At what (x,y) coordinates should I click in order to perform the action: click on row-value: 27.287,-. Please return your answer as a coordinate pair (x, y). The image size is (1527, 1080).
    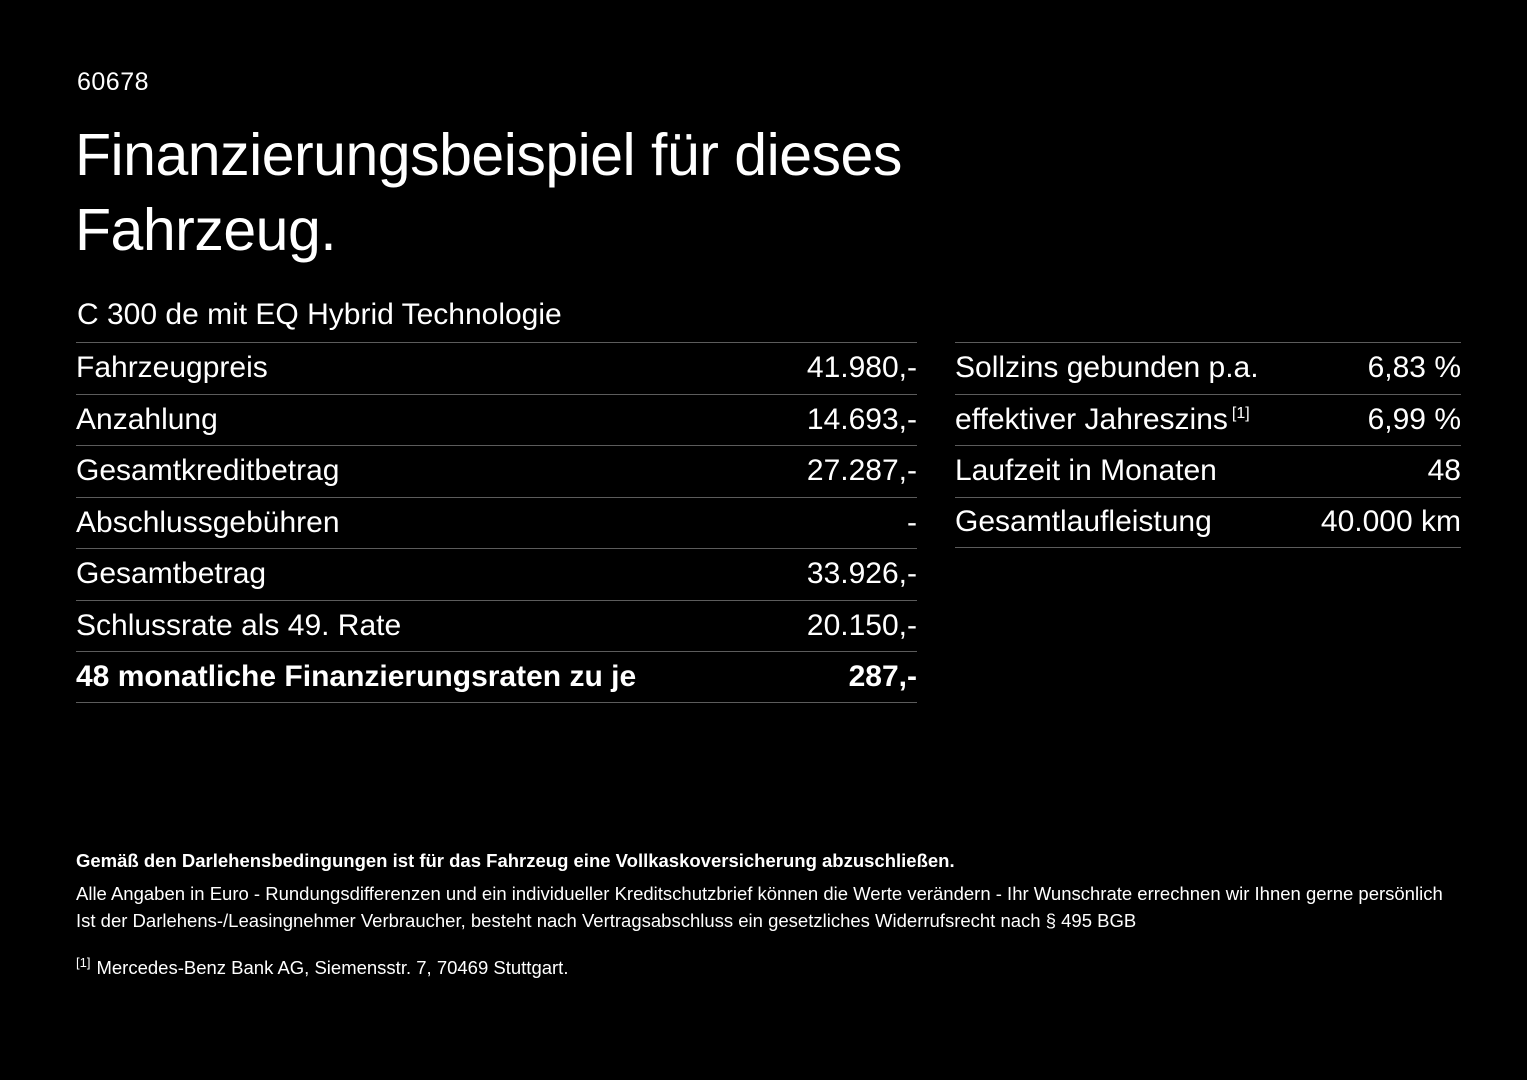
    Looking at the image, I should click on (861, 471).